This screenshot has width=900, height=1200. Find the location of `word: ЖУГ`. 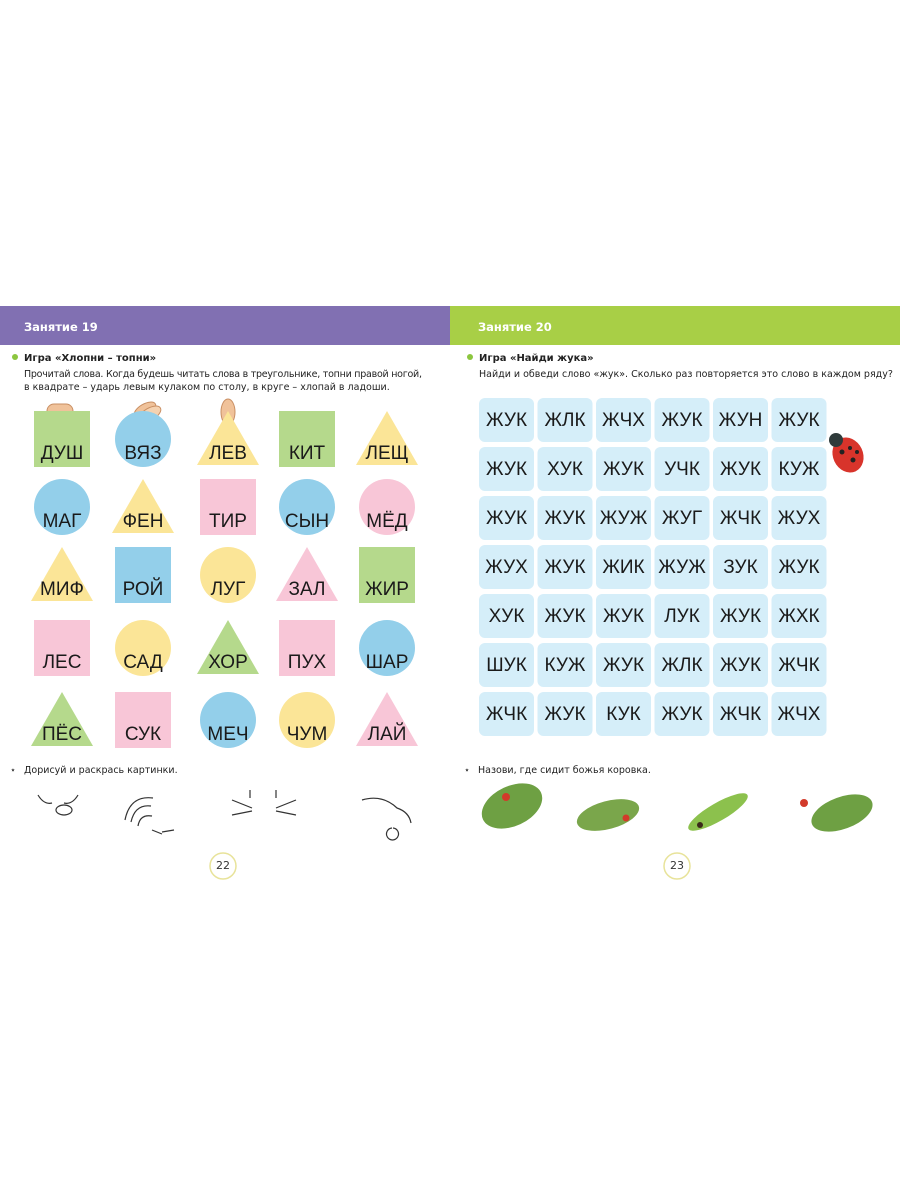

word: ЖУГ is located at coordinates (682, 518).